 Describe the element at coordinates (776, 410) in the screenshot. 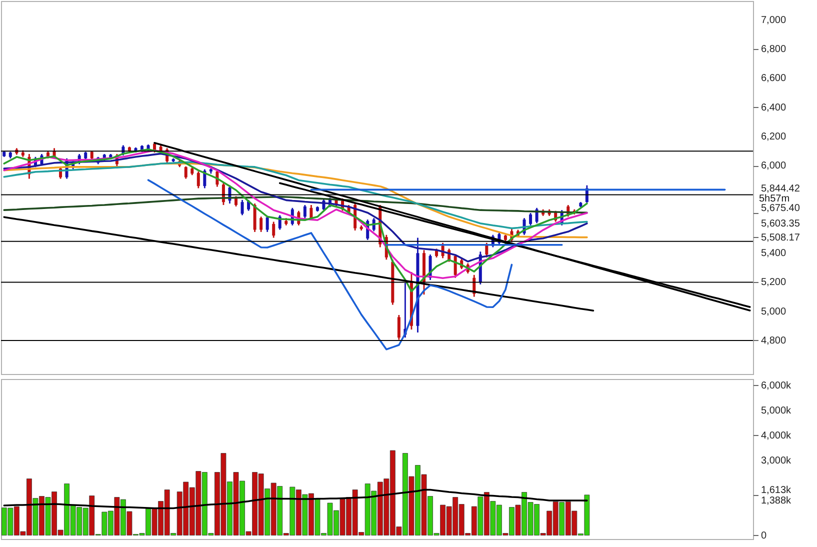

I see `y-tick-label: 5,000k` at that location.